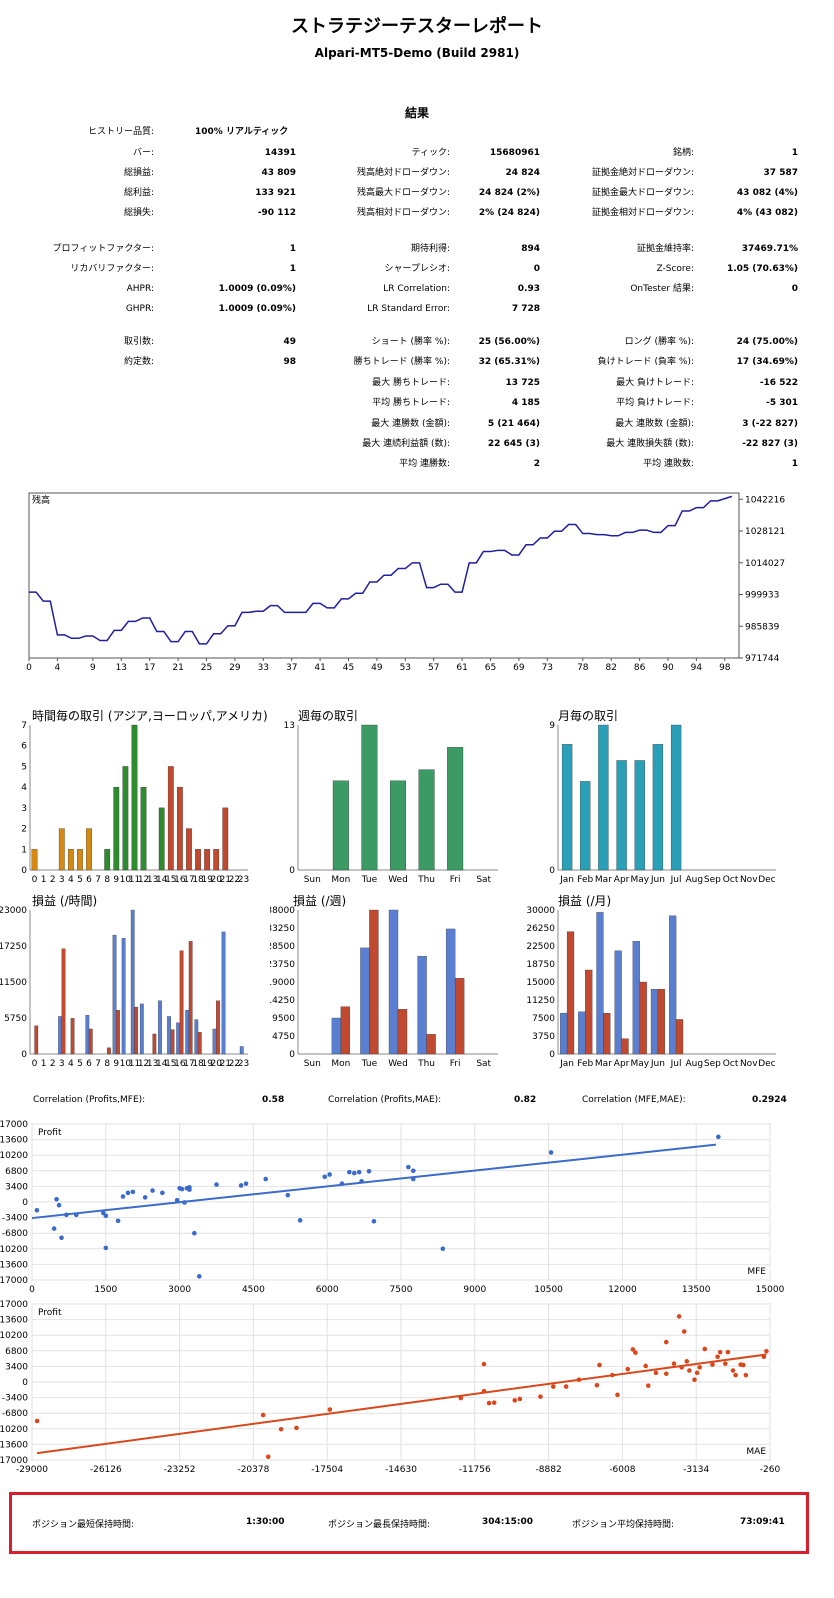 This screenshot has width=834, height=1598. I want to click on stat-label: 証拠金相対ドローダウン:, so click(642, 213).